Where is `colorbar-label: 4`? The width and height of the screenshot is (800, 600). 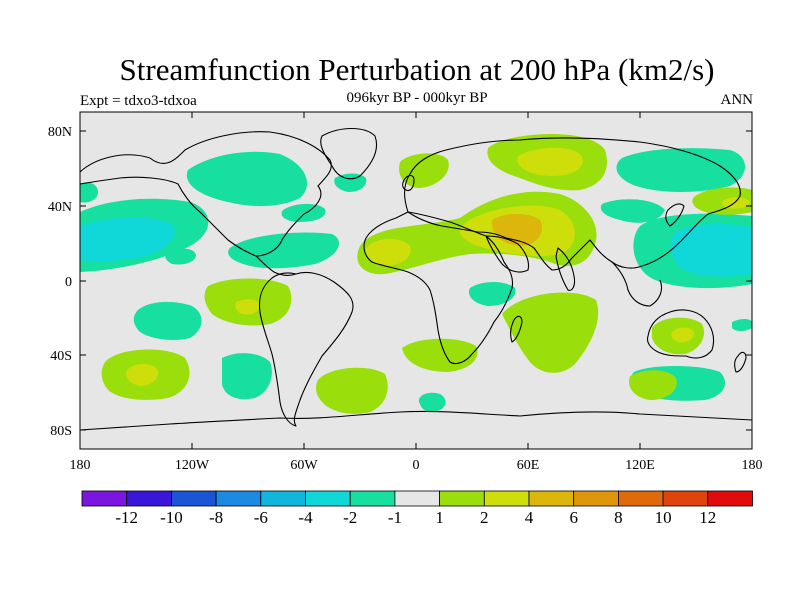
colorbar-label: 4 is located at coordinates (529, 517).